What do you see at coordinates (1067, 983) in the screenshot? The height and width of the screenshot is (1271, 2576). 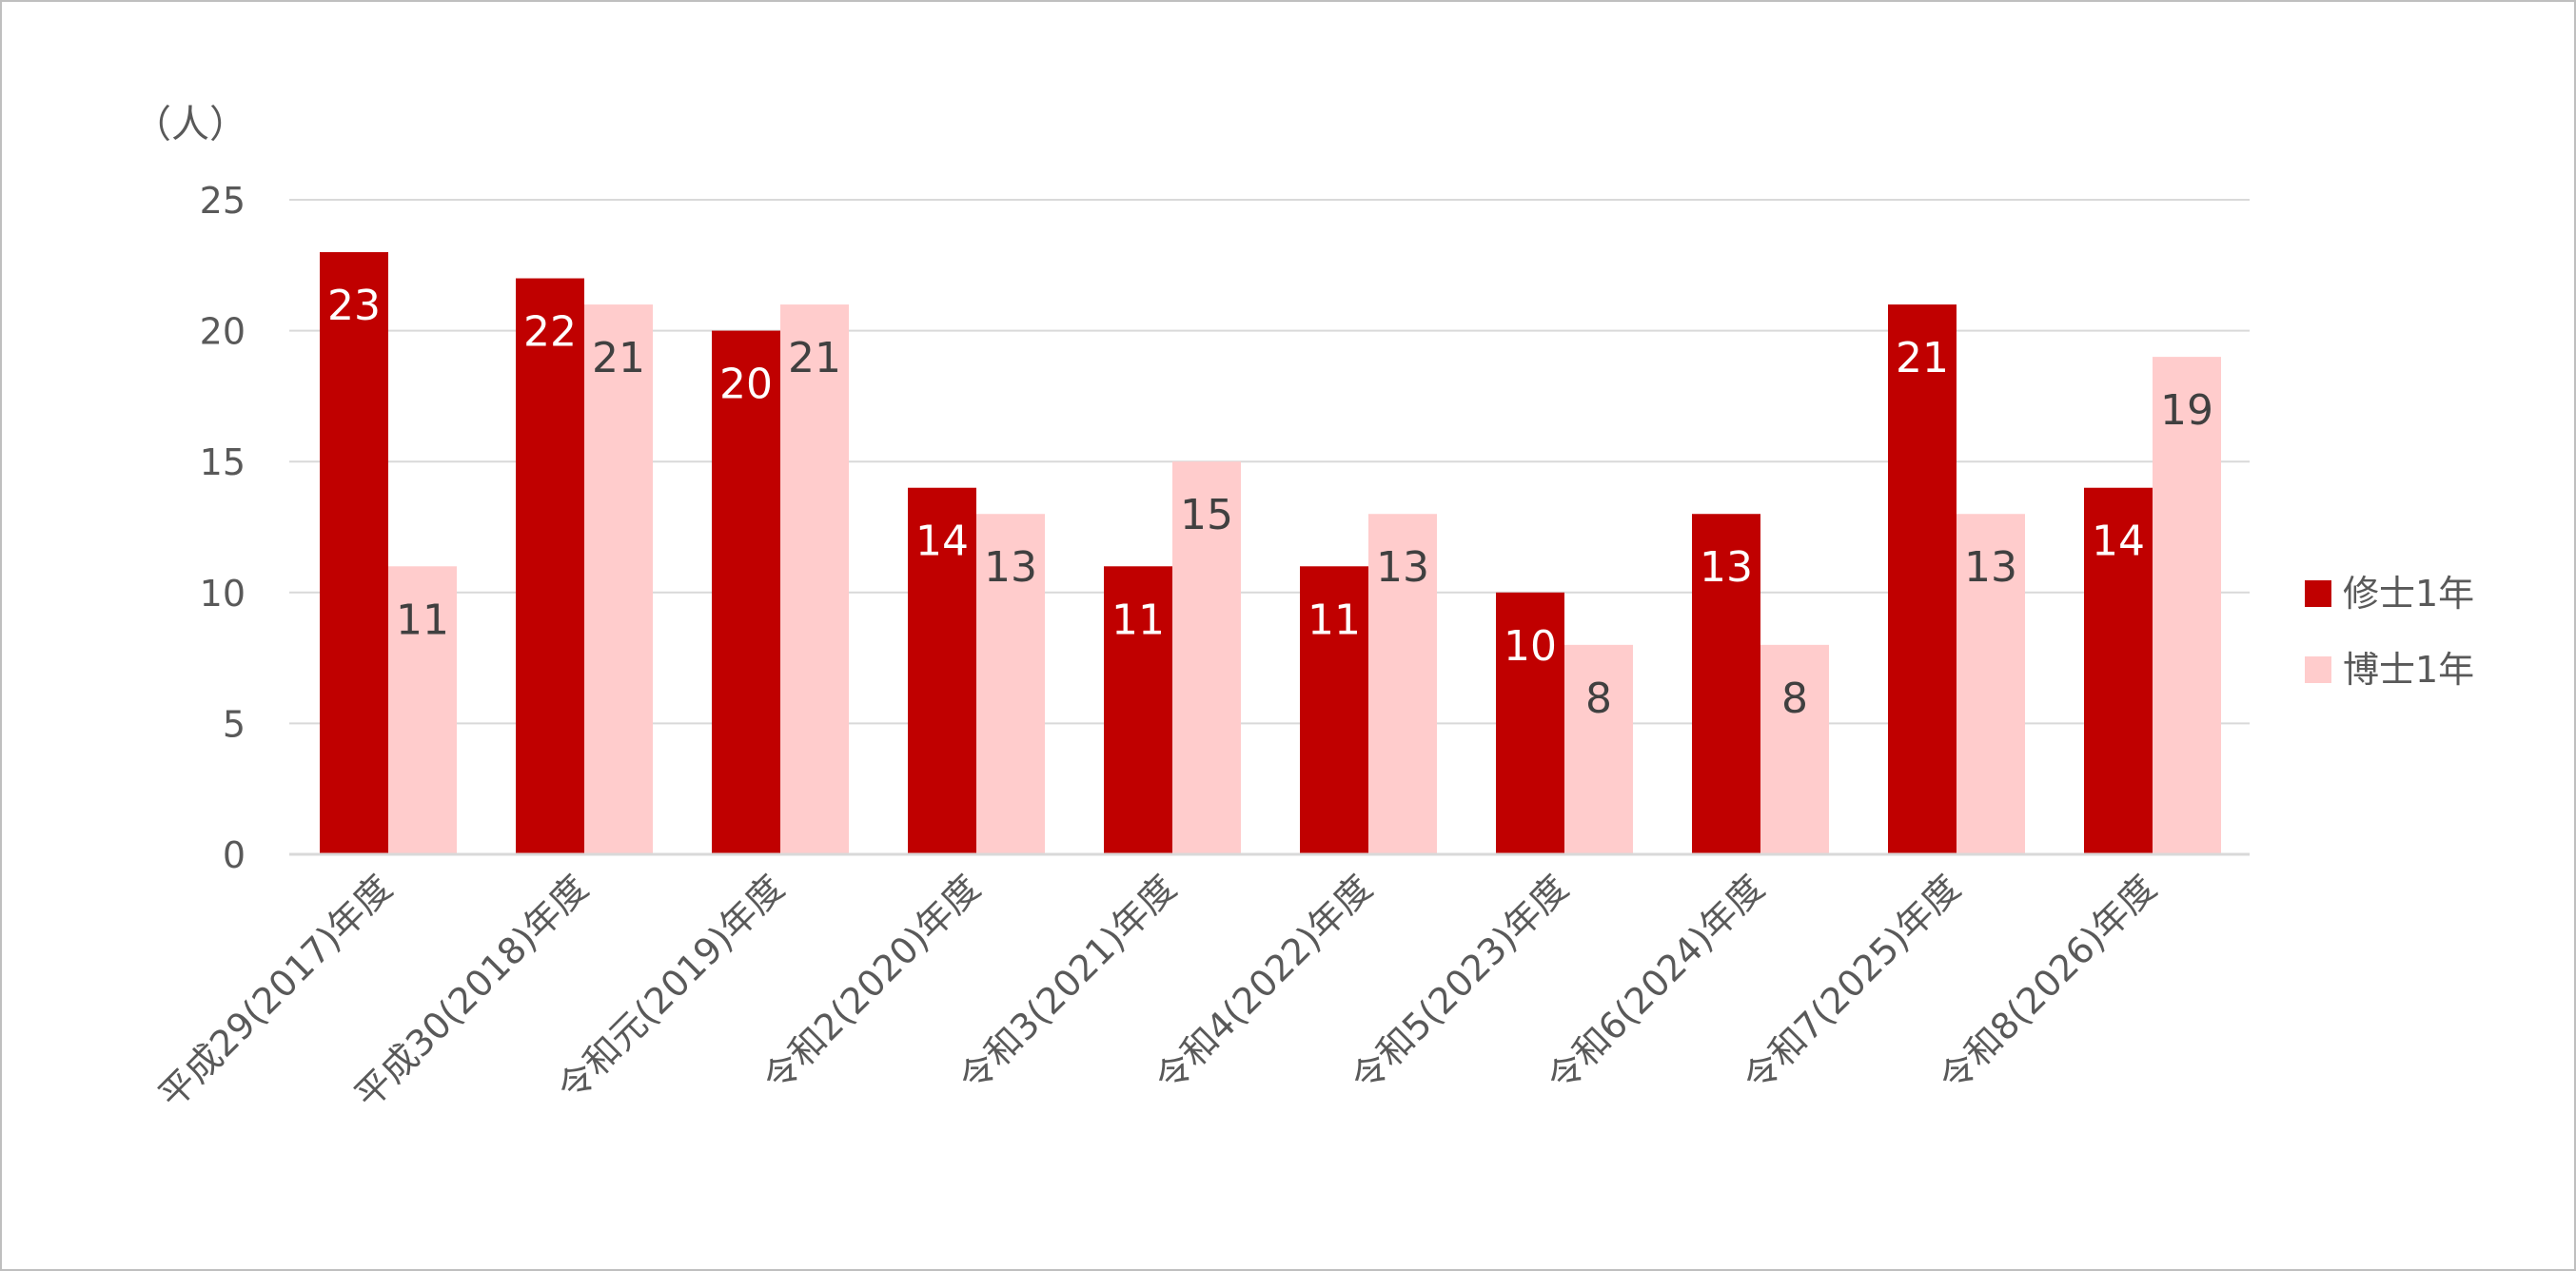 I see `x-category-label: 令和3(2021)年度` at bounding box center [1067, 983].